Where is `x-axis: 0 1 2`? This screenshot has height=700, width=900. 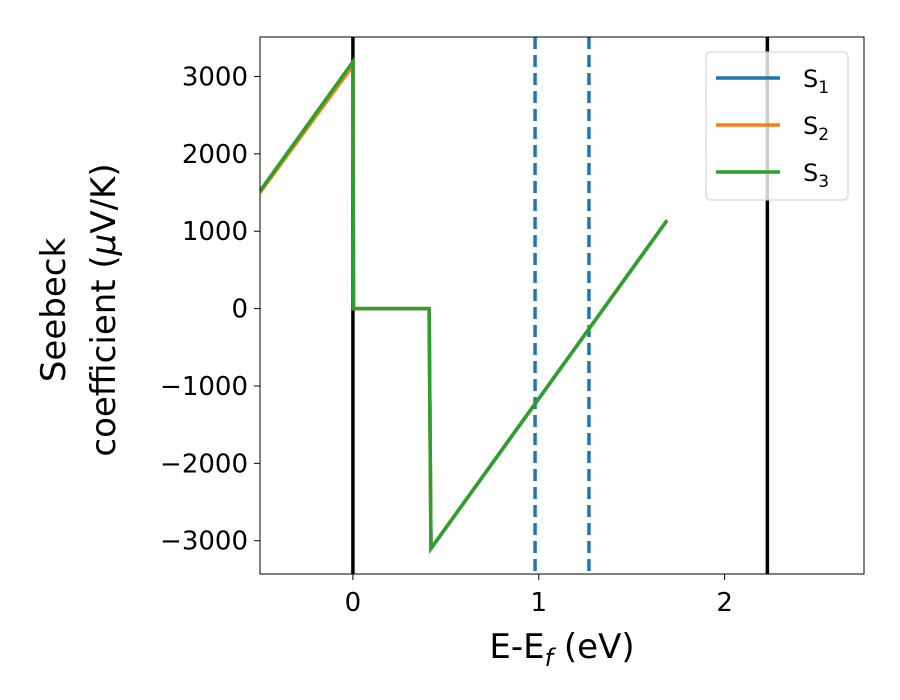
x-axis: 0 1 2 is located at coordinates (539, 596).